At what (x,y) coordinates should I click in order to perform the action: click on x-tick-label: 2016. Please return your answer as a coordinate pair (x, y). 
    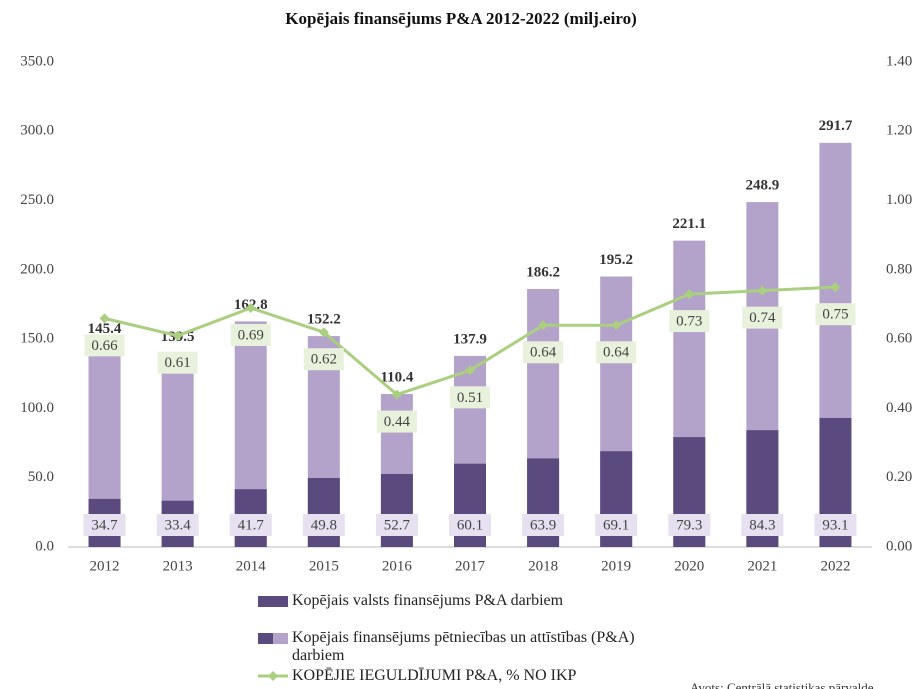
    Looking at the image, I should click on (397, 566).